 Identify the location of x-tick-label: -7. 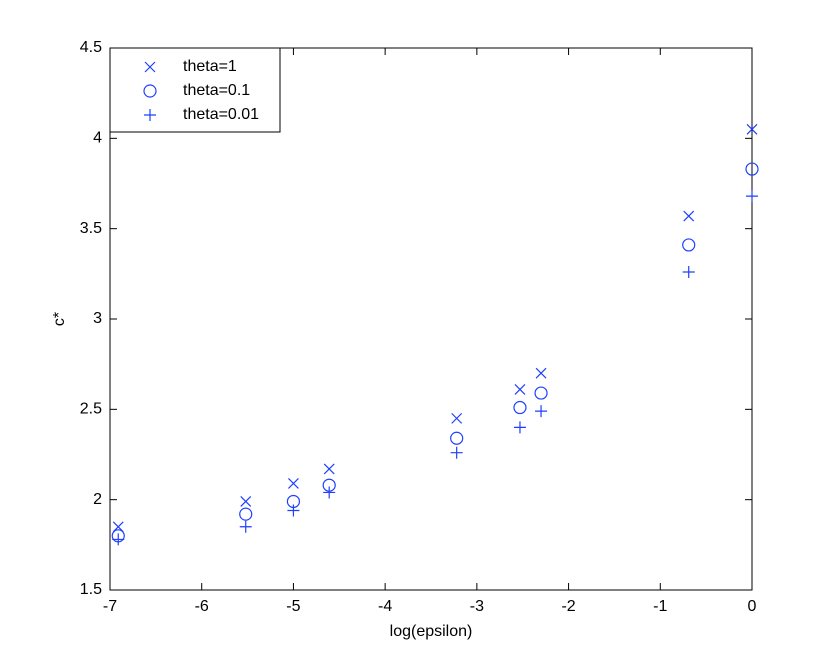
(110, 606).